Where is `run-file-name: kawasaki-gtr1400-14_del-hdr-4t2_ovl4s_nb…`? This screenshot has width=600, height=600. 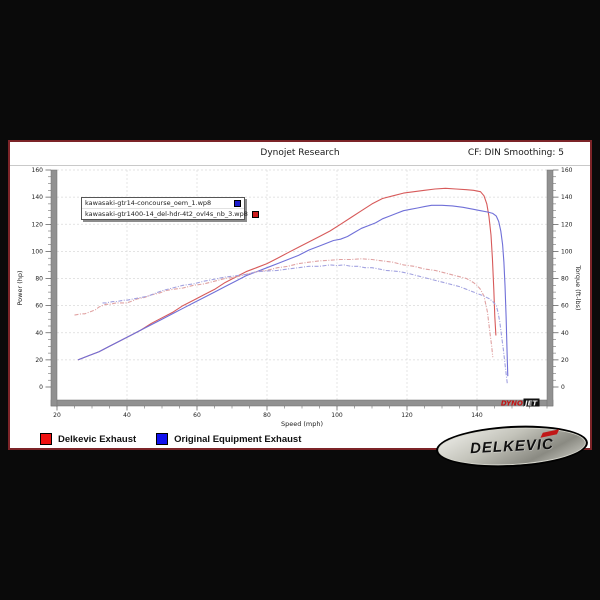
run-file-name: kawasaki-gtr1400-14_del-hdr-4t2_ovl4s_nb… is located at coordinates (166, 214).